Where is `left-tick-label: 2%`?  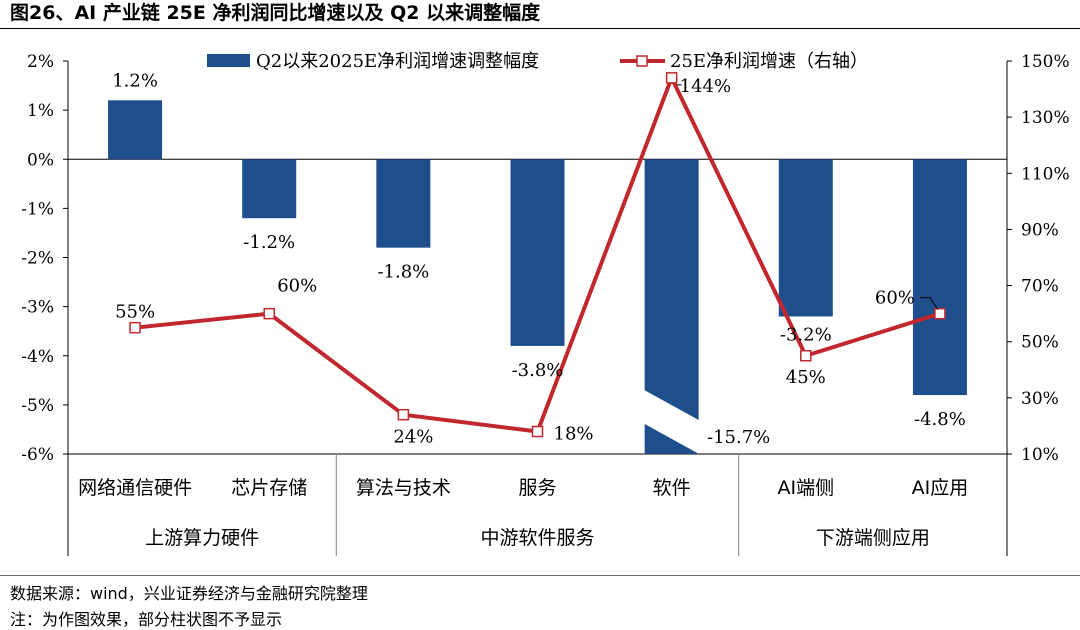 left-tick-label: 2% is located at coordinates (40, 62).